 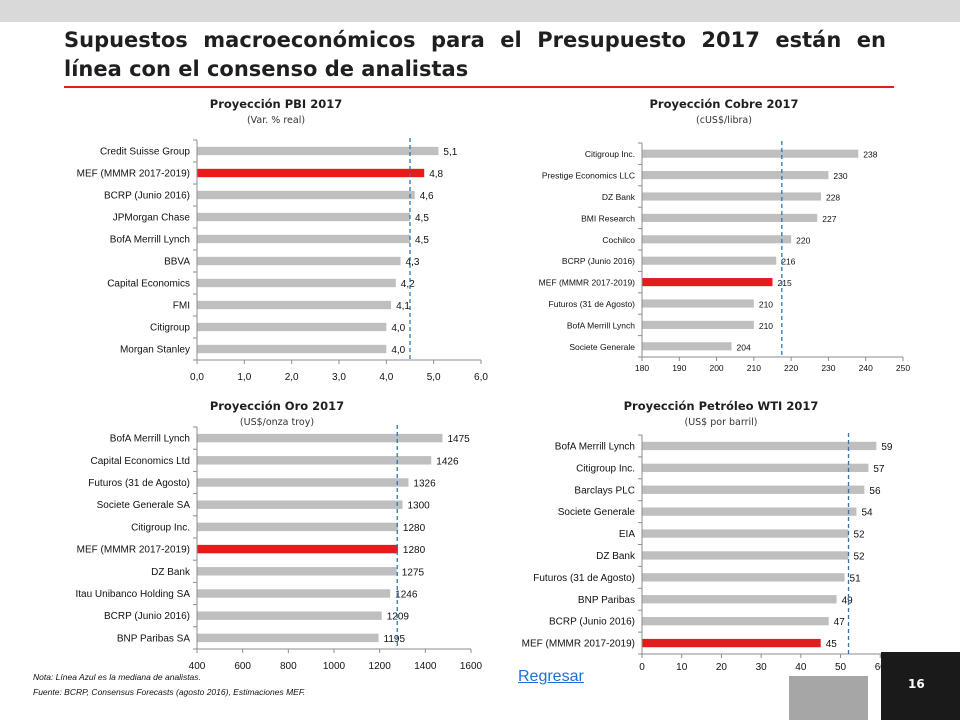 I want to click on chart-subtitle: (US$ por barril), so click(x=720, y=422).